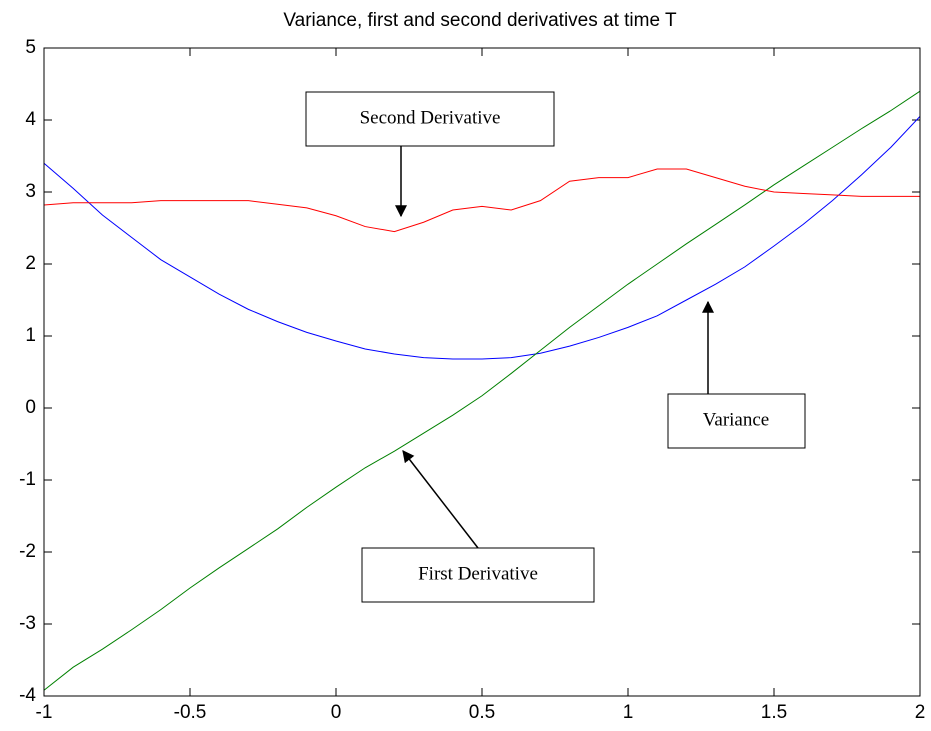 The height and width of the screenshot is (731, 931). I want to click on x-tick-label: 0.5, so click(482, 712).